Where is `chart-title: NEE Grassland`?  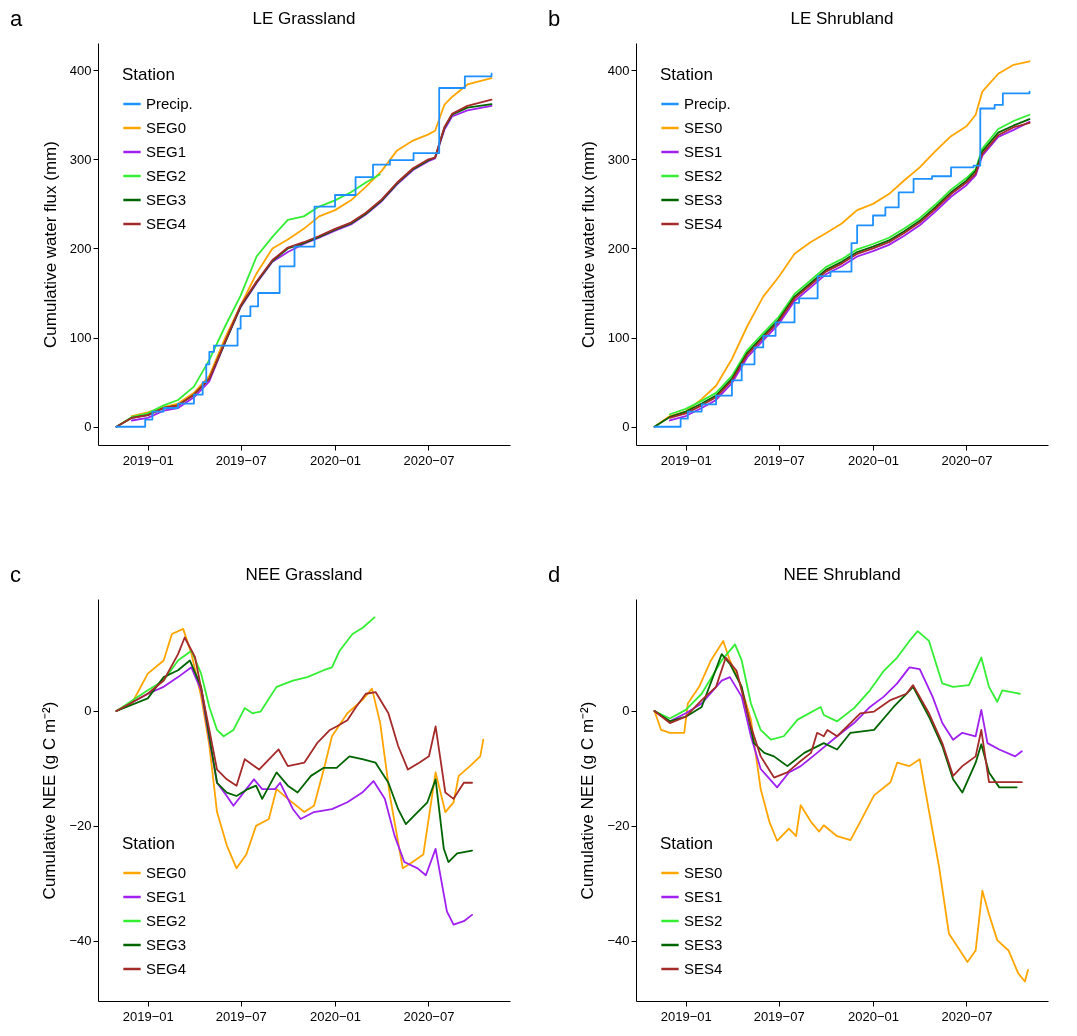
chart-title: NEE Grassland is located at coordinates (304, 574).